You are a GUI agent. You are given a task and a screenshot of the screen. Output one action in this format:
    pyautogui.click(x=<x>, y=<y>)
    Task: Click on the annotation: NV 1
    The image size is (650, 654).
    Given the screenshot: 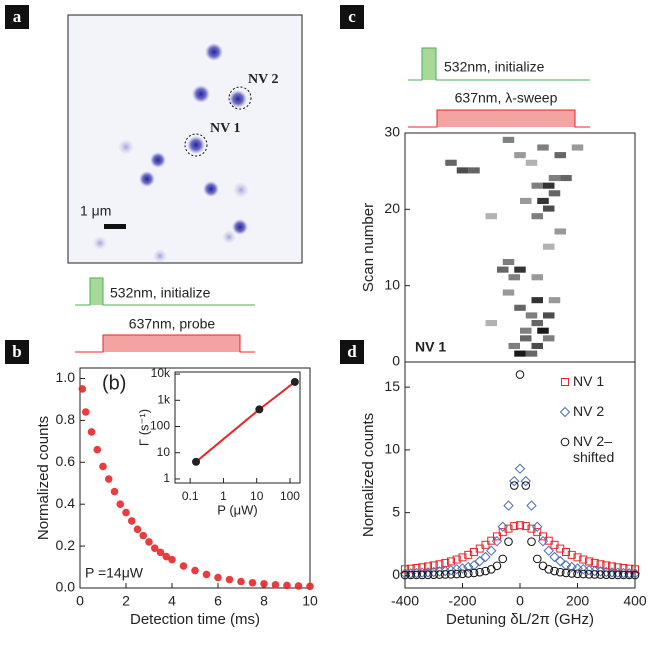 What is the action you would take?
    pyautogui.click(x=430, y=347)
    